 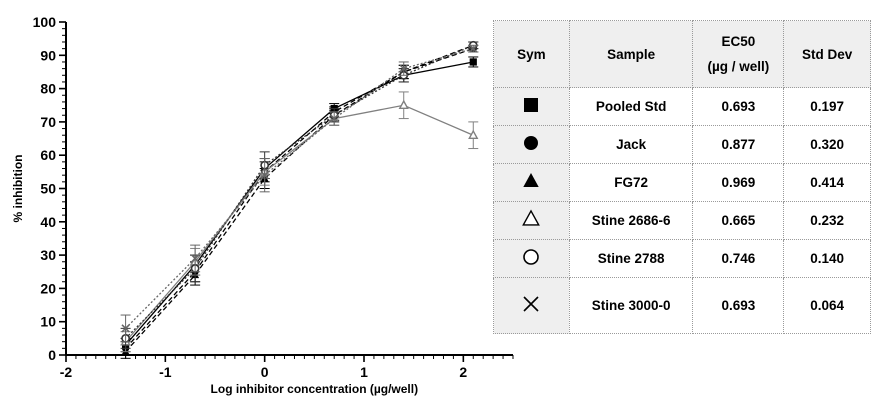 I want to click on legend-row: FG72 0.969 0.414, so click(x=682, y=182).